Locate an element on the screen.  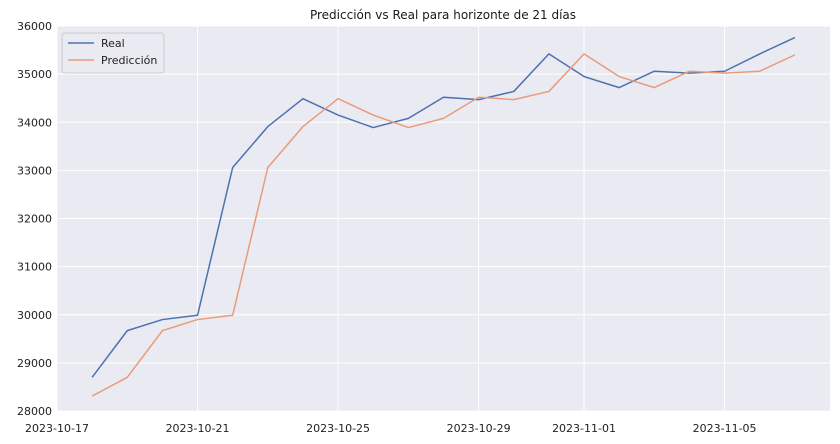
y-tick-label: 34000 is located at coordinates (34, 122).